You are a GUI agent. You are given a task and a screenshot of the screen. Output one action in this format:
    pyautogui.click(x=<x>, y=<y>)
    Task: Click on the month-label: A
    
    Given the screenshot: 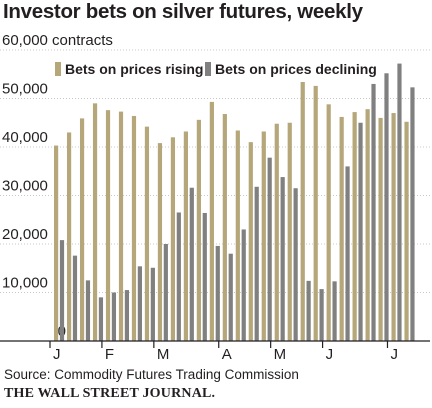 What is the action you would take?
    pyautogui.click(x=227, y=354)
    